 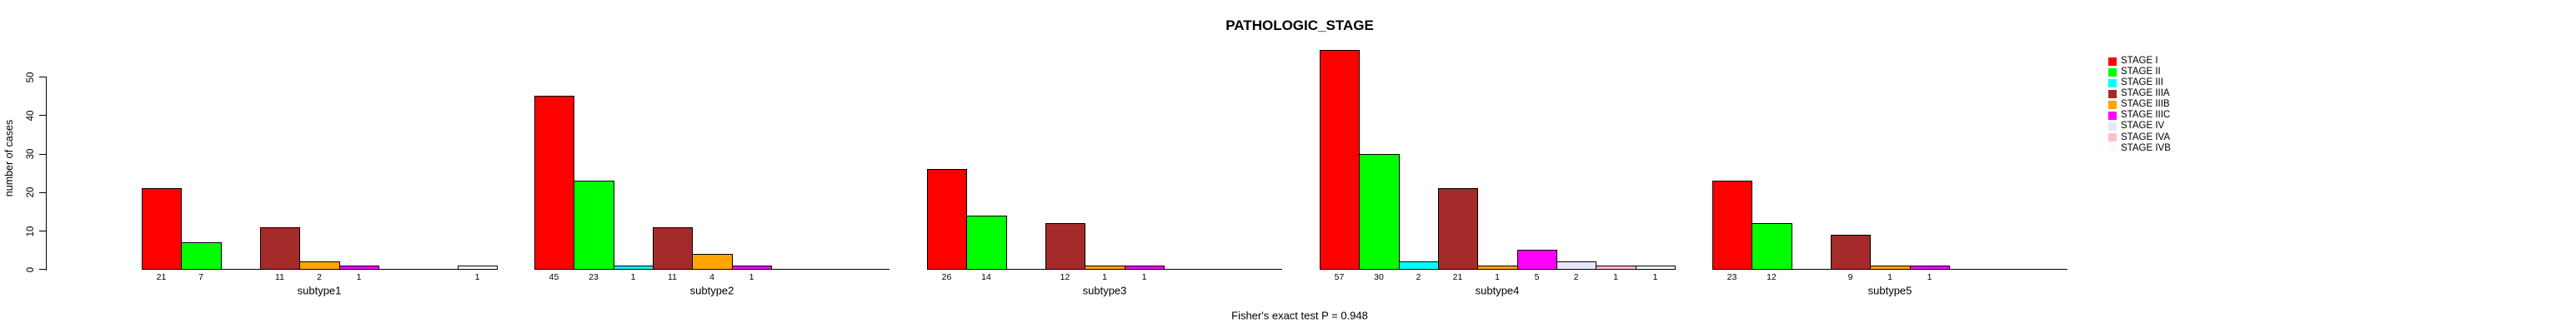 I want to click on bar-stage-iv-subtype4, so click(x=1576, y=266).